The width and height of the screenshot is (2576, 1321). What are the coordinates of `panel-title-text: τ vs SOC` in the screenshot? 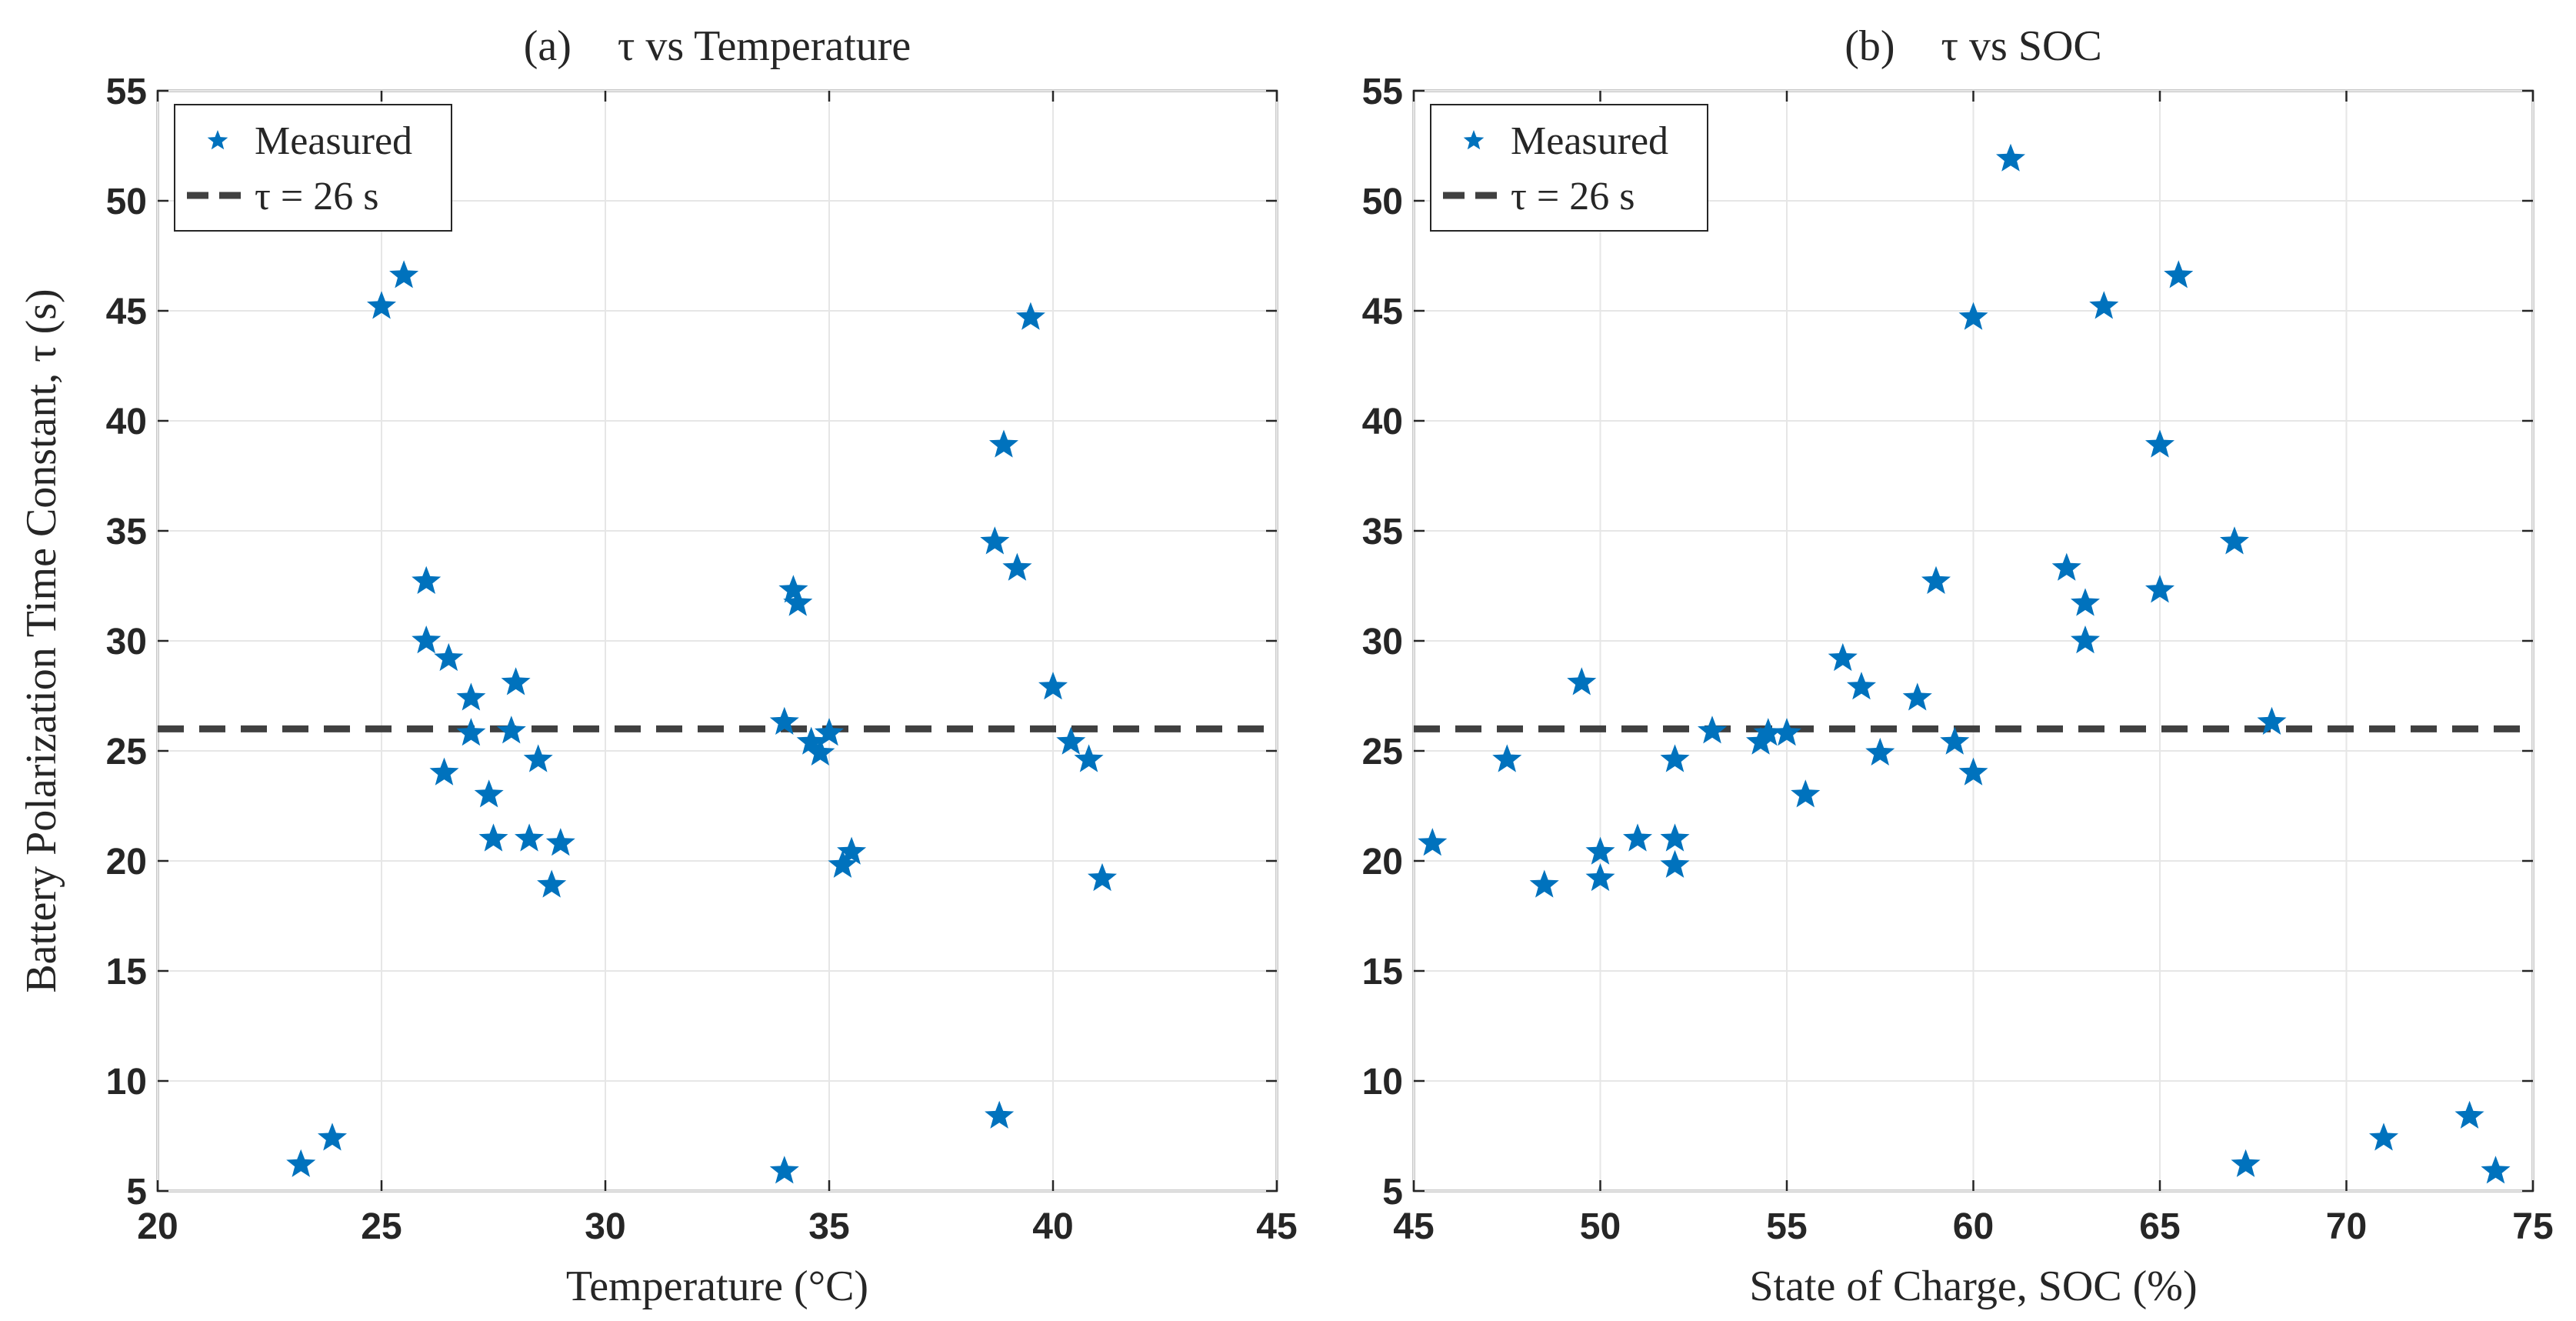 It's located at (2021, 46).